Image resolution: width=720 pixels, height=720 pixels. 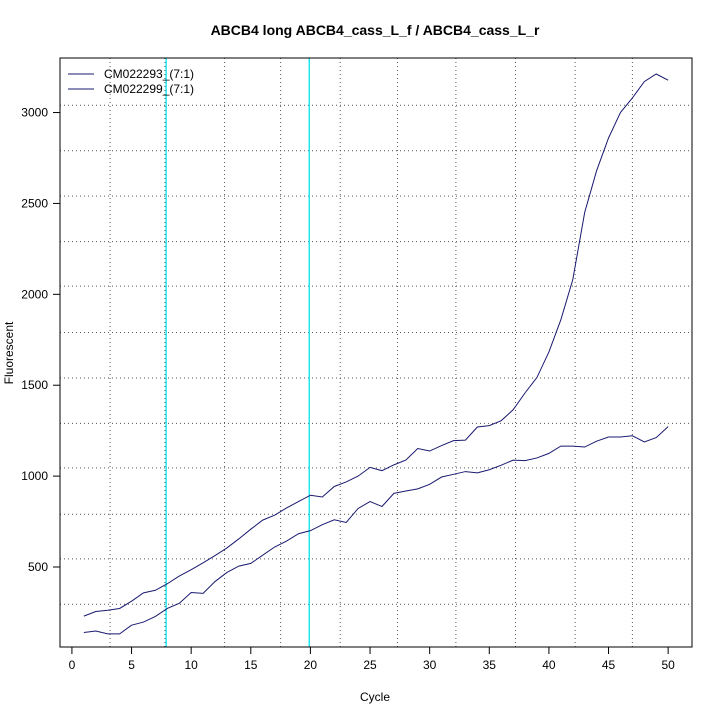 What do you see at coordinates (34, 294) in the screenshot?
I see `y-tick-label-3: 2000` at bounding box center [34, 294].